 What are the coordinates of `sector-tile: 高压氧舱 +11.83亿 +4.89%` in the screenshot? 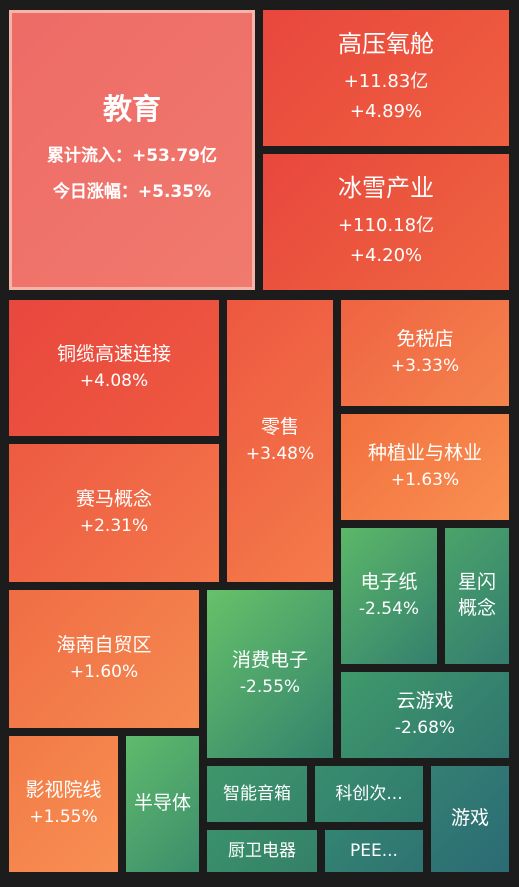 It's located at (386, 78).